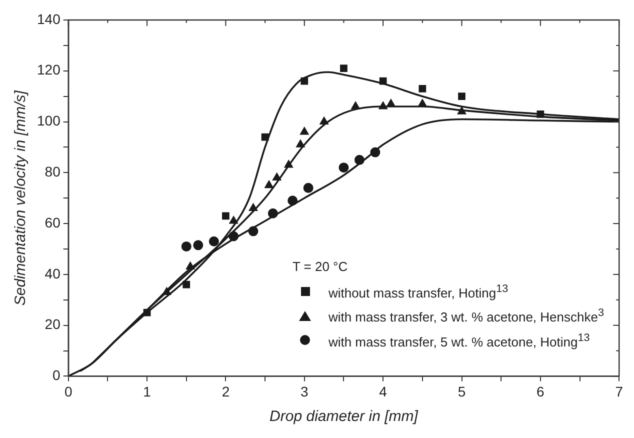 The height and width of the screenshot is (438, 634). I want to click on legend-label: without mass transfer, Hoting$^{13}$, so click(418, 292).